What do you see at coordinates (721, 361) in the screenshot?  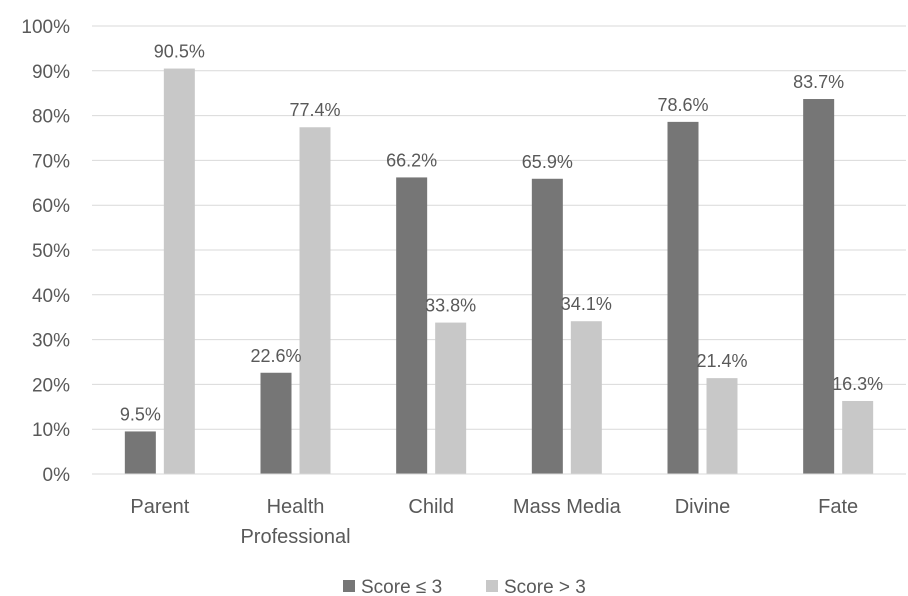 I see `data-label: 21.4%` at bounding box center [721, 361].